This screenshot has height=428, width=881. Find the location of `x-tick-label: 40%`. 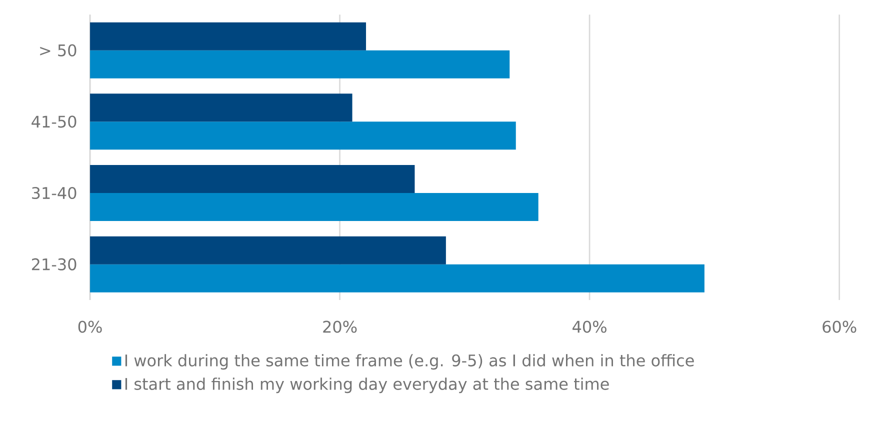

x-tick-label: 40% is located at coordinates (589, 326).